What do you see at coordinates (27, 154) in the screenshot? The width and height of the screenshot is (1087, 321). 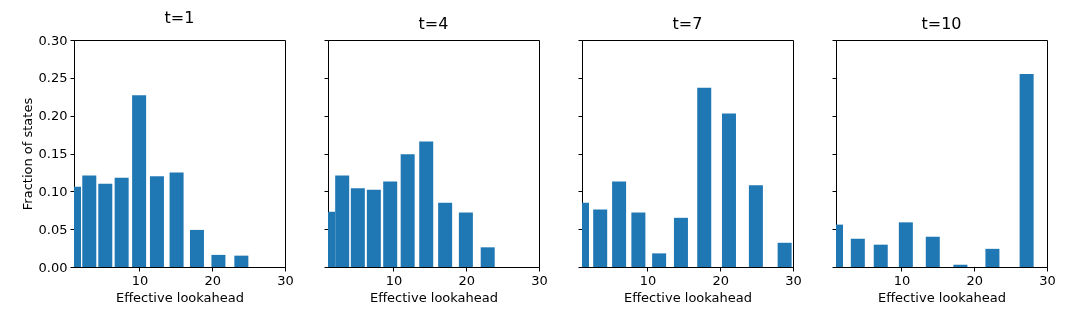 I see `y-axis-title: Fraction of states` at bounding box center [27, 154].